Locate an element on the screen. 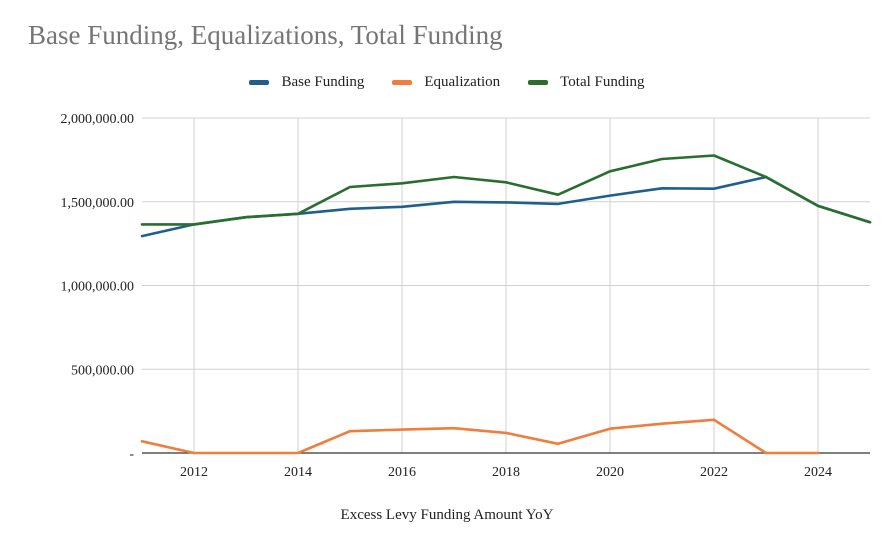  y-tick-label: - is located at coordinates (131, 454).